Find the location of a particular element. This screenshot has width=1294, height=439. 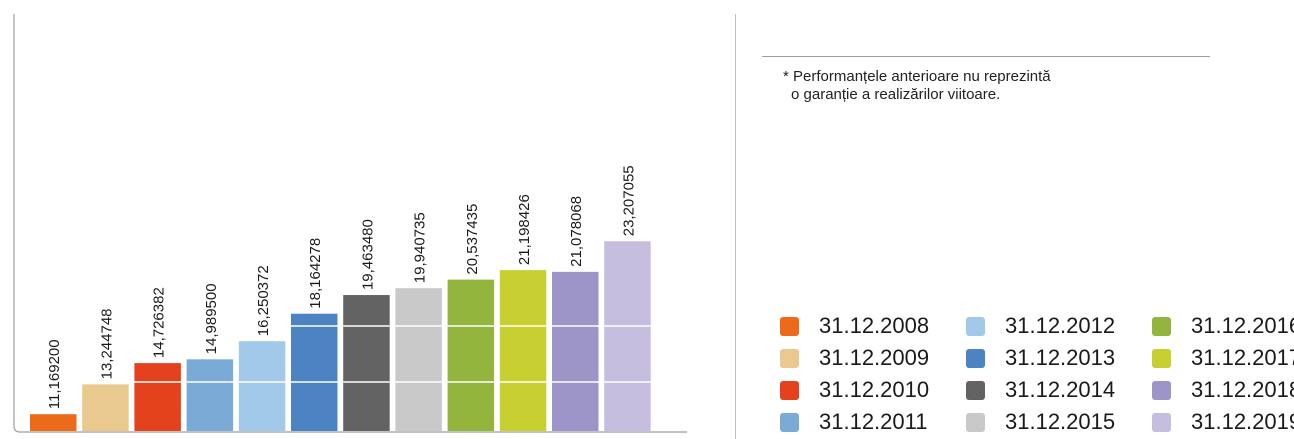

bar-31.12.2013 is located at coordinates (314, 372).